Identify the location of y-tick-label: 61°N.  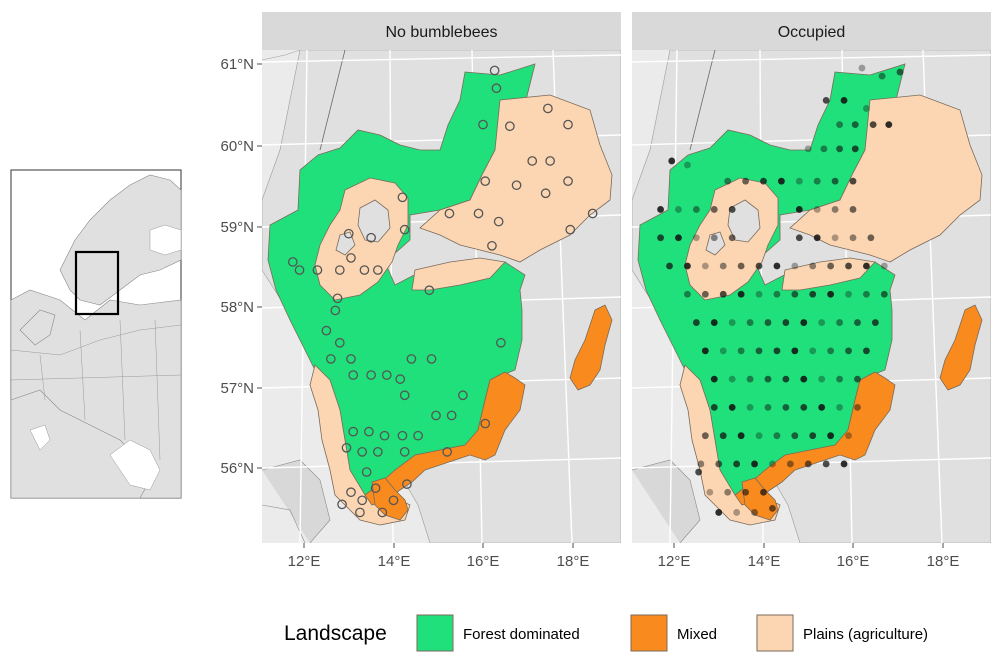
(237, 64).